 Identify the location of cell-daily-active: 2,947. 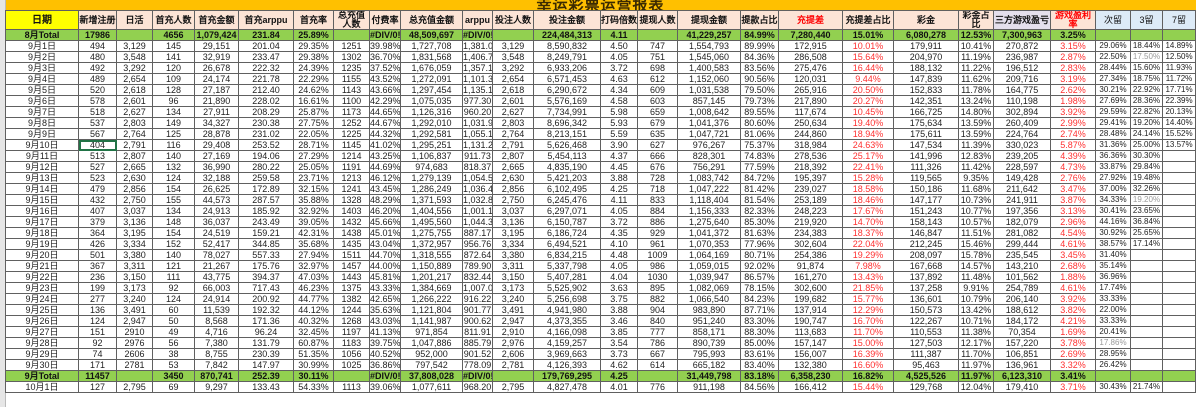
(134, 321).